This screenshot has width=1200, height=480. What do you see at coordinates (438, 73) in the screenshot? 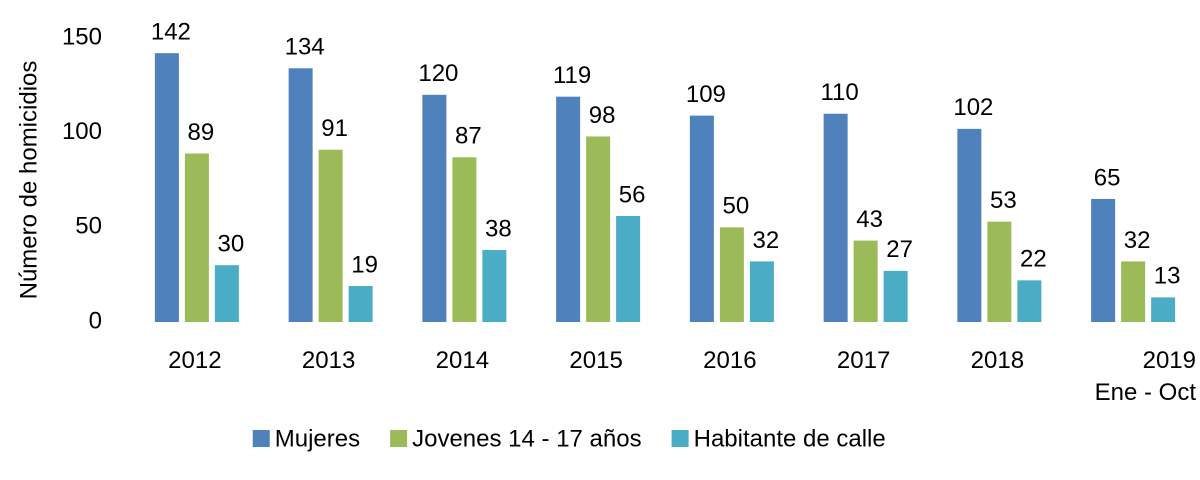
I see `data-label: 120` at bounding box center [438, 73].